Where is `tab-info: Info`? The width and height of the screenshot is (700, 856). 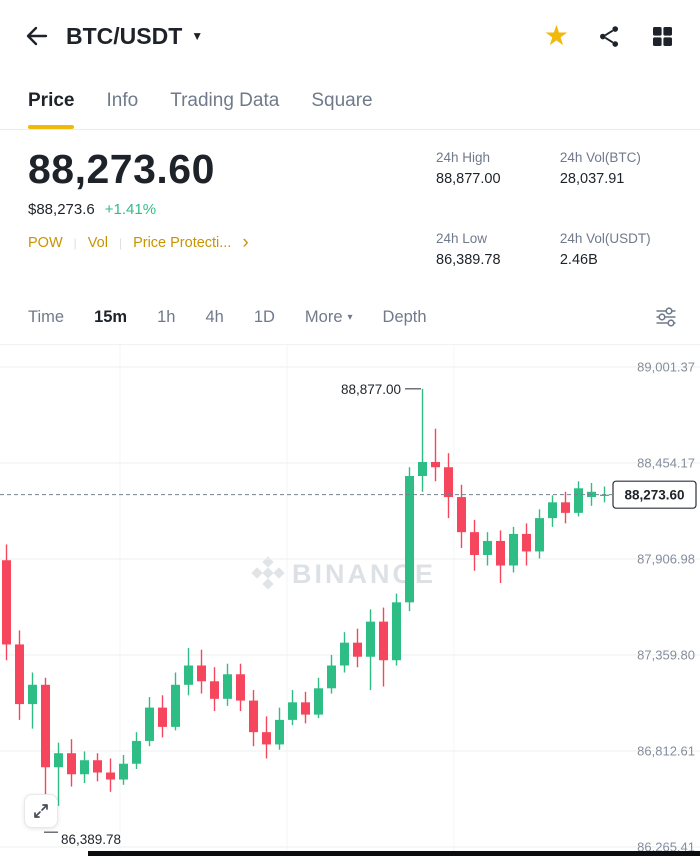
tab-info: Info is located at coordinates (122, 100).